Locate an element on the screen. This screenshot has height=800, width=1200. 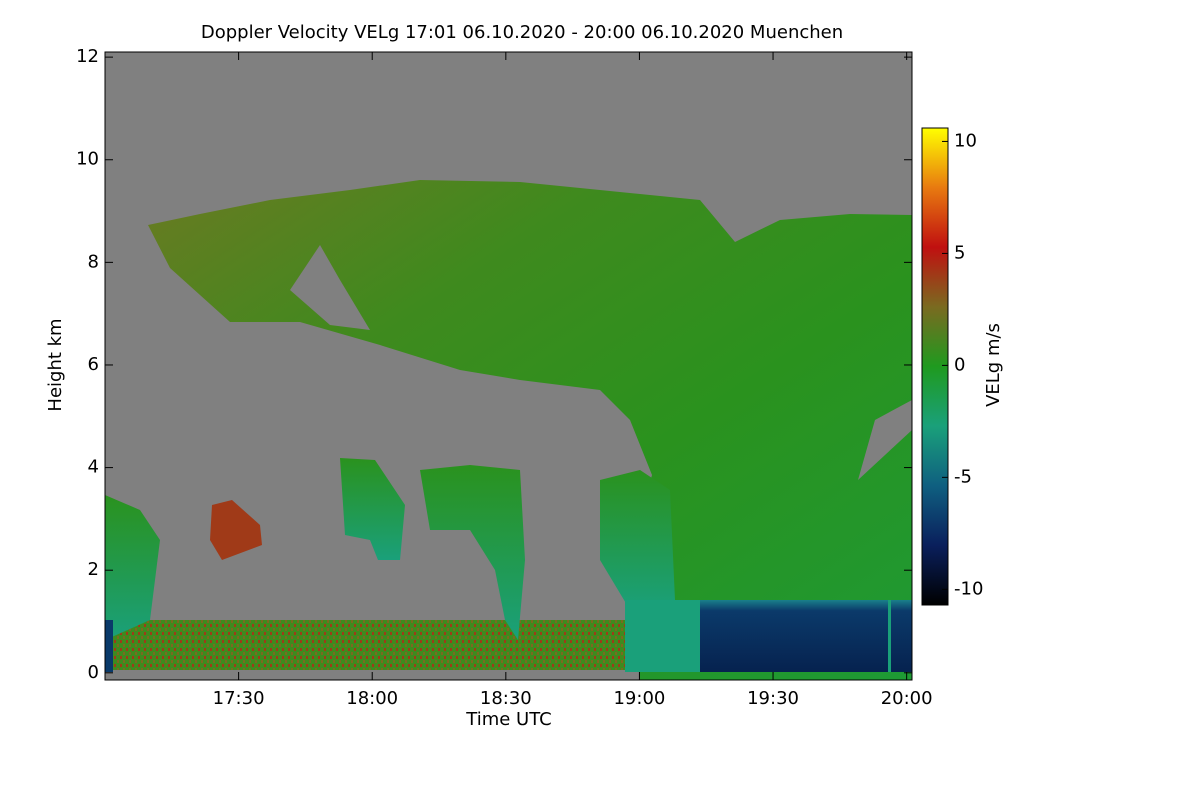
colorbar-tick-label: -5 is located at coordinates (963, 476).